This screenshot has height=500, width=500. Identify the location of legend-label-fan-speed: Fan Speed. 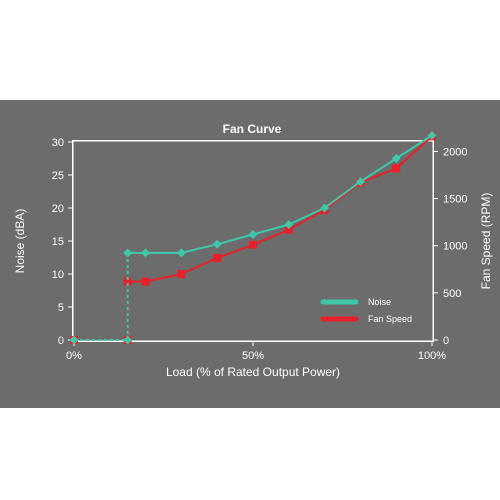
(390, 319).